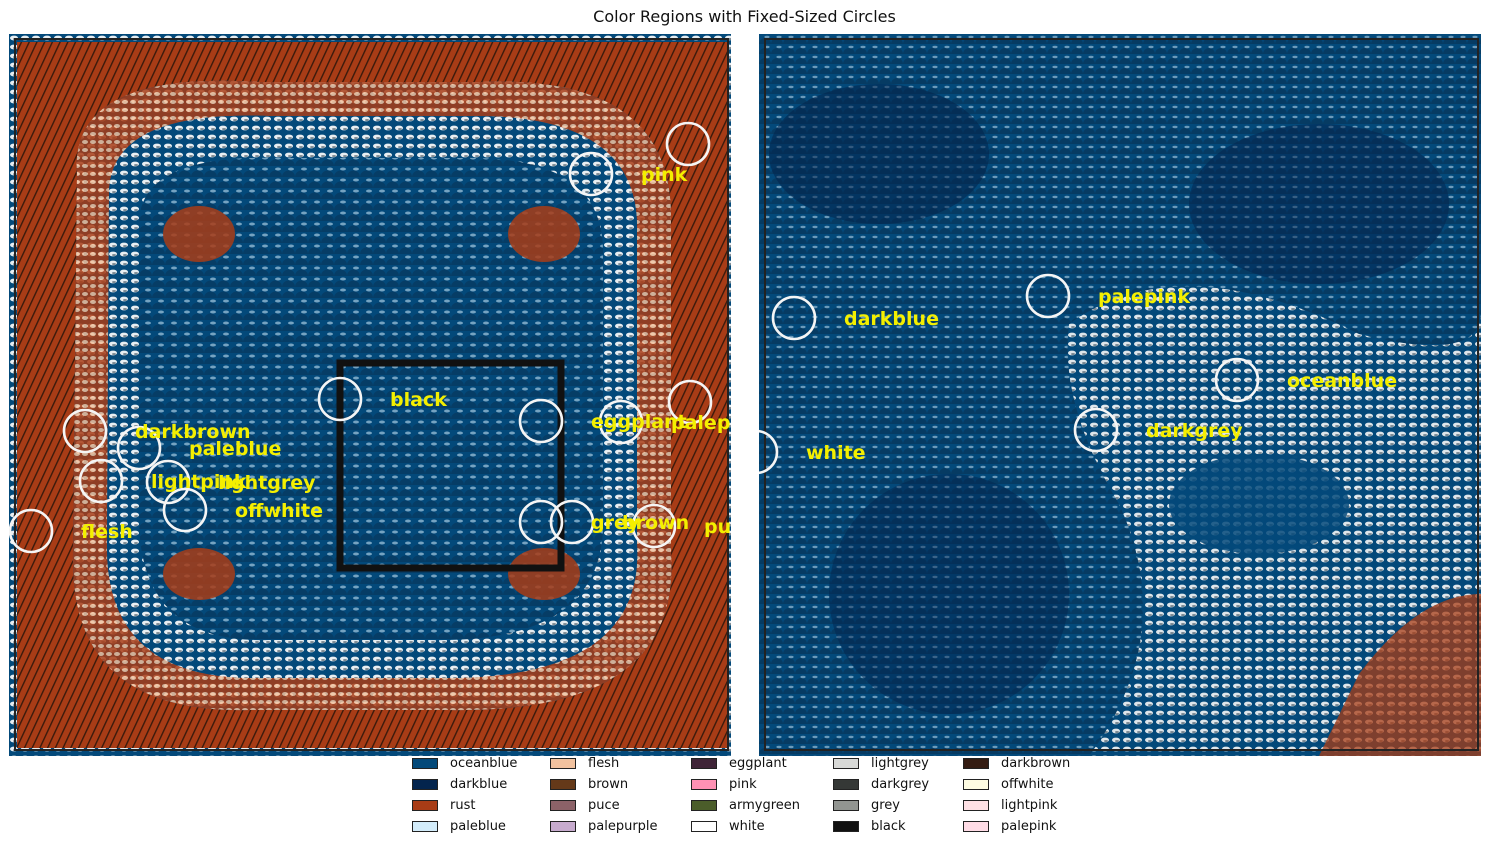 The height and width of the screenshot is (847, 1489). I want to click on legend-label: flesh, so click(604, 763).